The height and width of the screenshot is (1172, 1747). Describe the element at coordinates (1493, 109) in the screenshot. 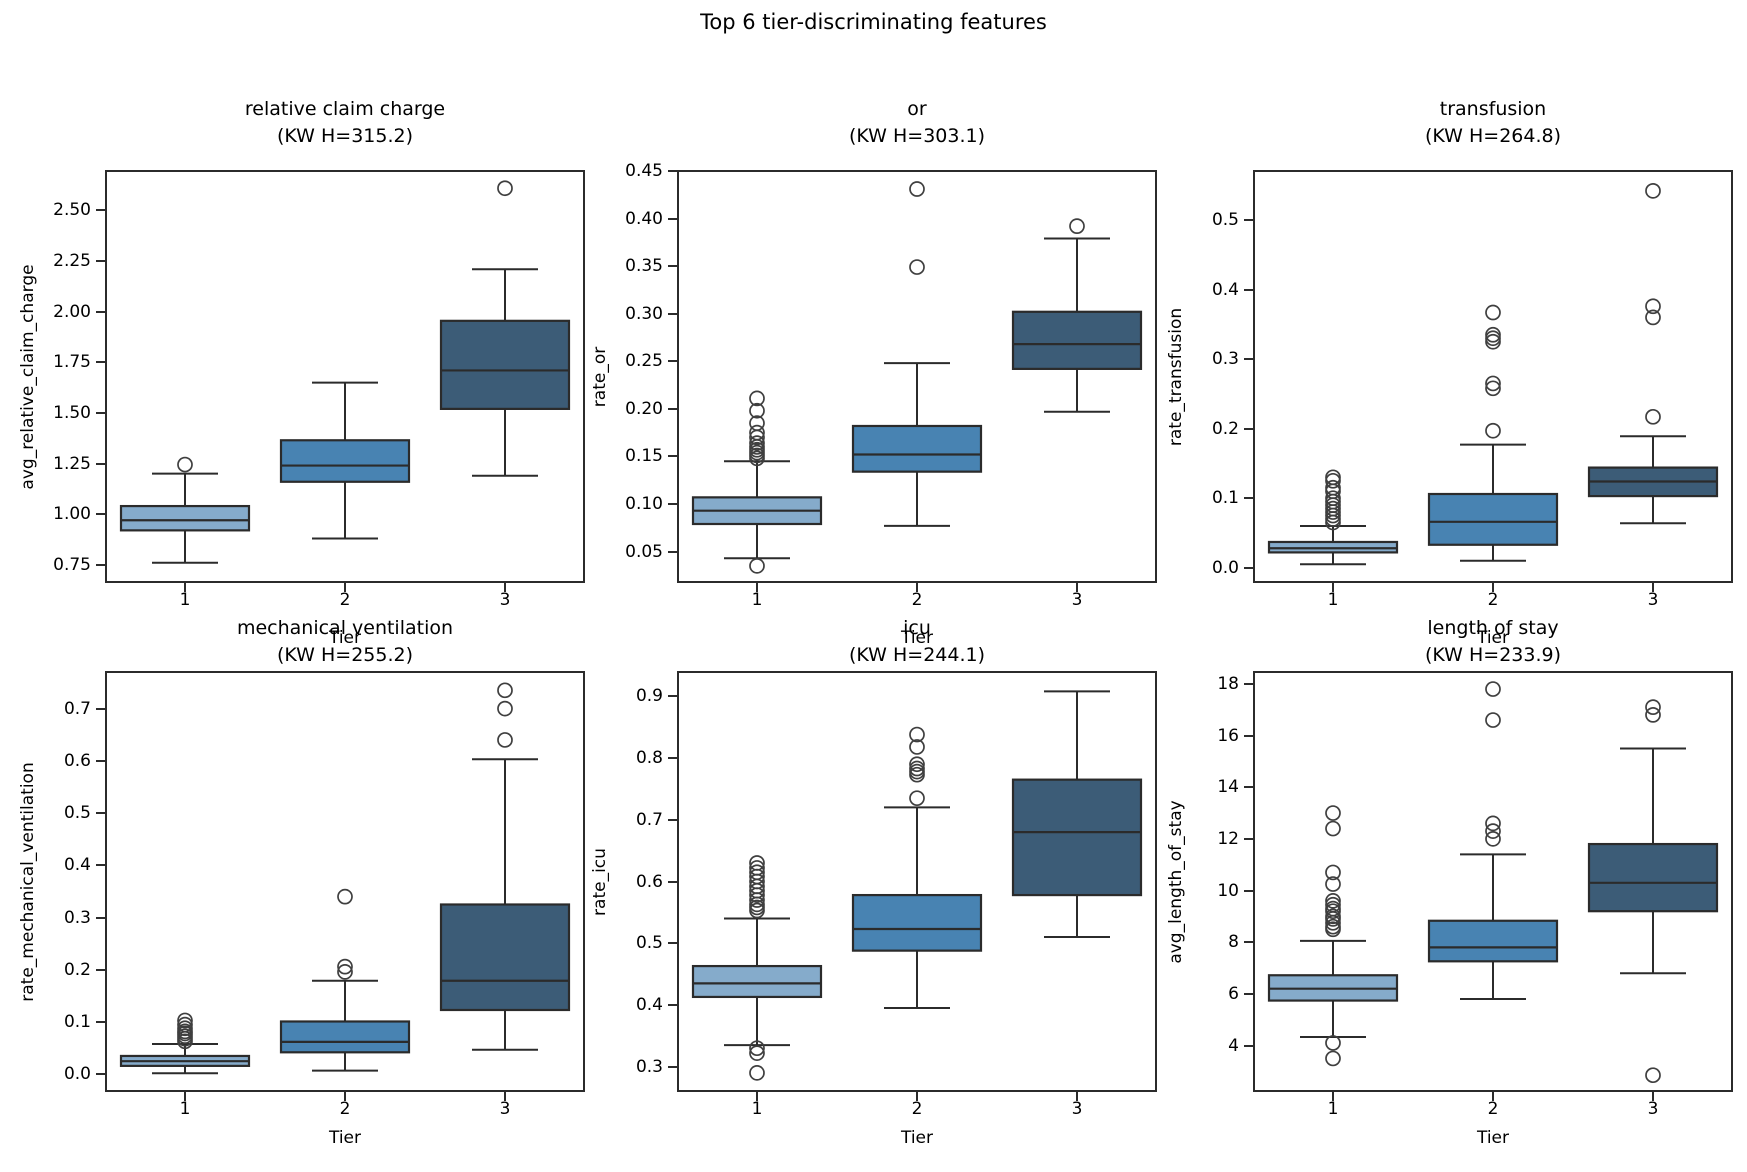

I see `subplot-title: transfusion` at that location.